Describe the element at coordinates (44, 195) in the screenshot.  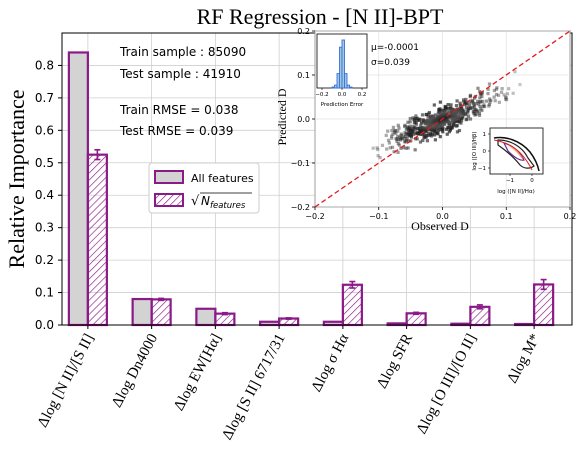
I see `y-tick-label: 0.4` at that location.